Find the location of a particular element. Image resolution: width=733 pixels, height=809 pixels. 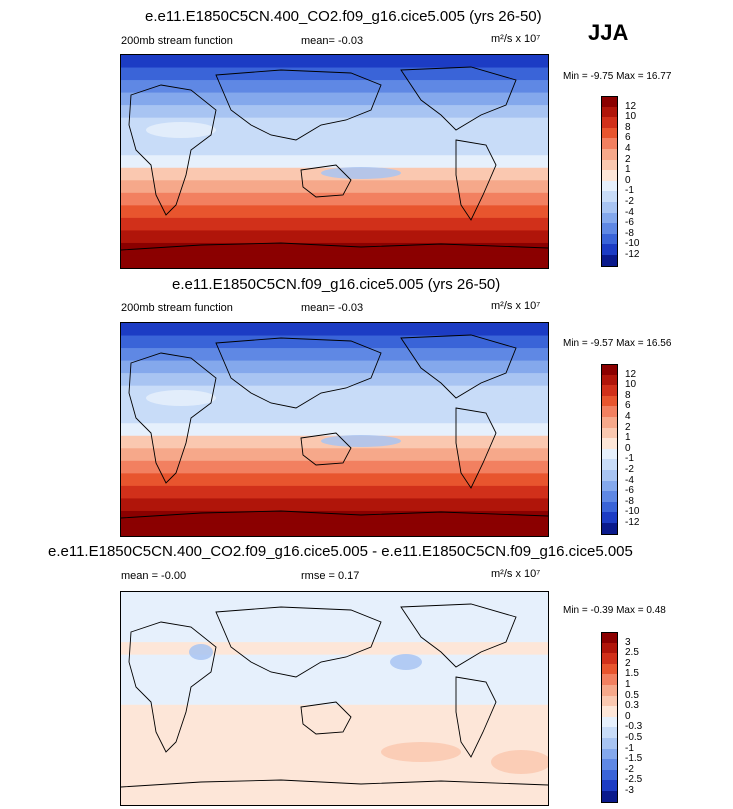

panel-3-units-label: m²/s x 10⁷ is located at coordinates (516, 574).